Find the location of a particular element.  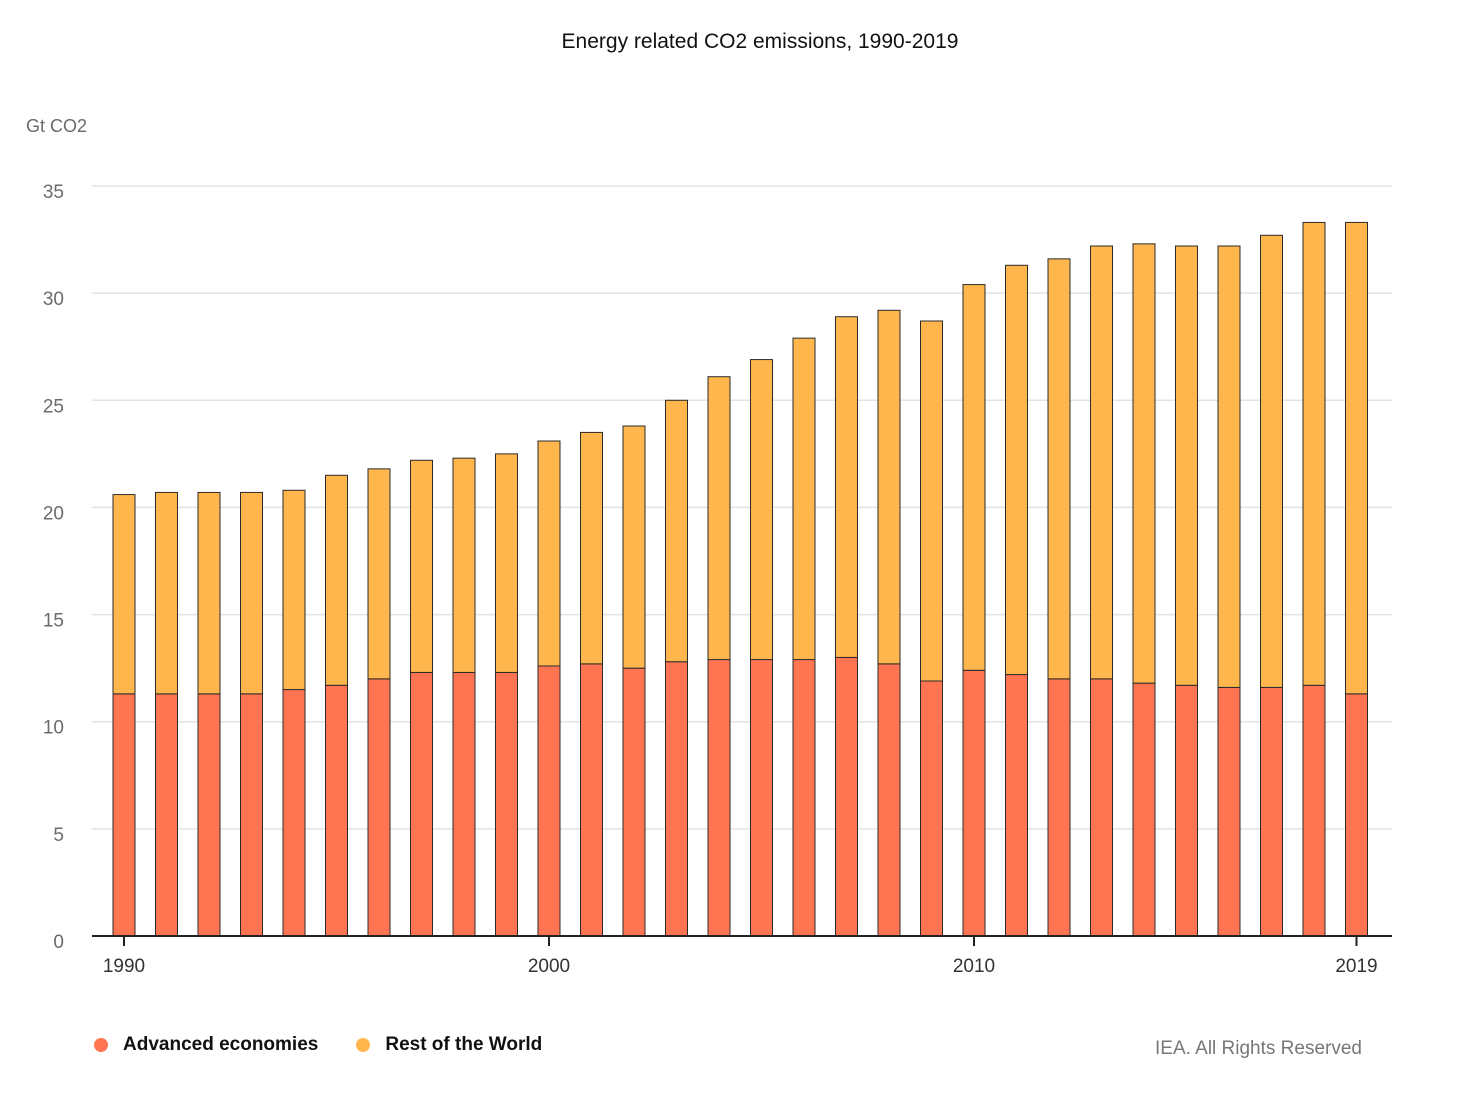

bar-advanced-economies-2009 is located at coordinates (931, 808).